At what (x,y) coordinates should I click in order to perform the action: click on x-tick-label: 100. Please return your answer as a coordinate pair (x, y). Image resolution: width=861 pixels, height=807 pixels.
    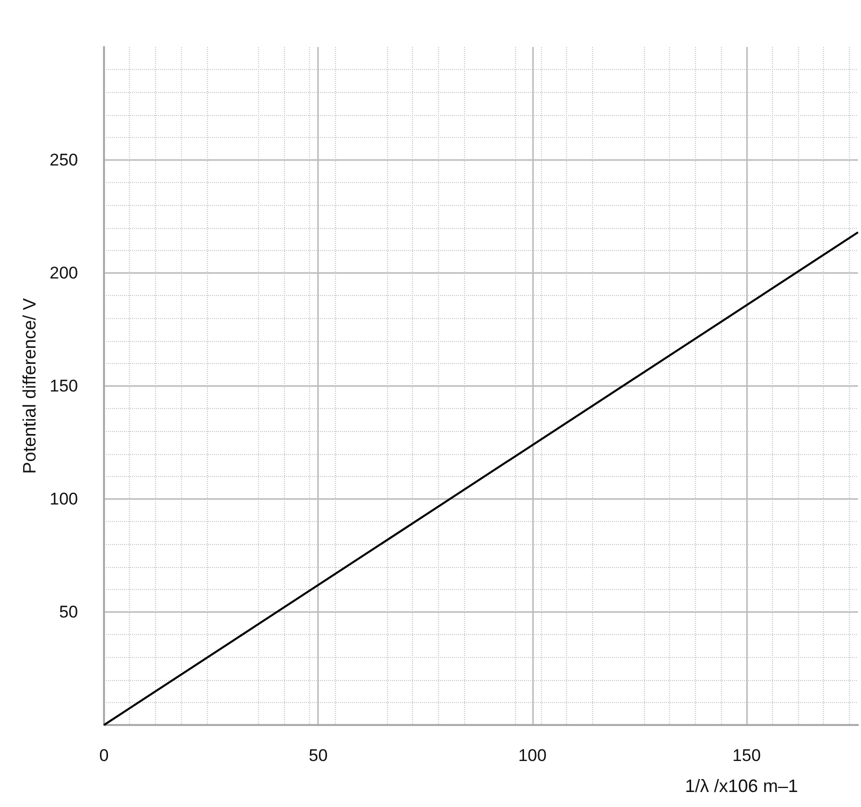
    Looking at the image, I should click on (532, 755).